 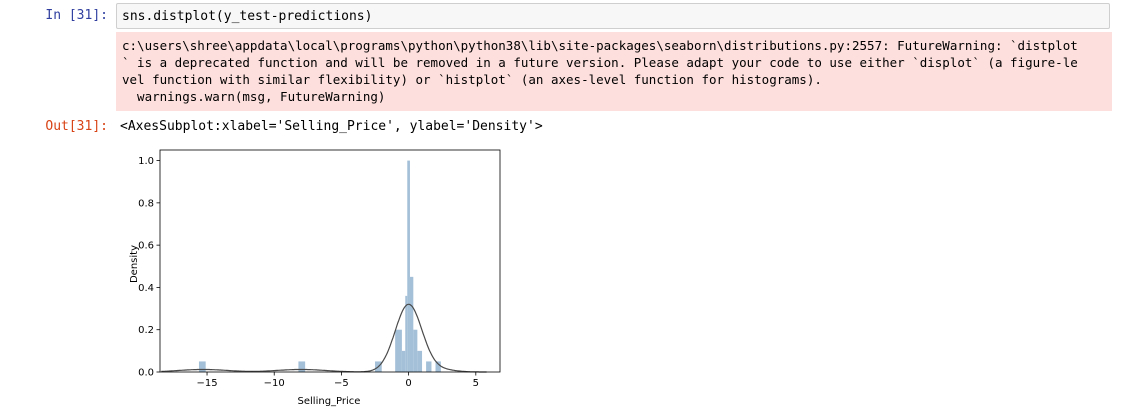 I want to click on x-axis-label: Selling_Price, so click(x=329, y=401).